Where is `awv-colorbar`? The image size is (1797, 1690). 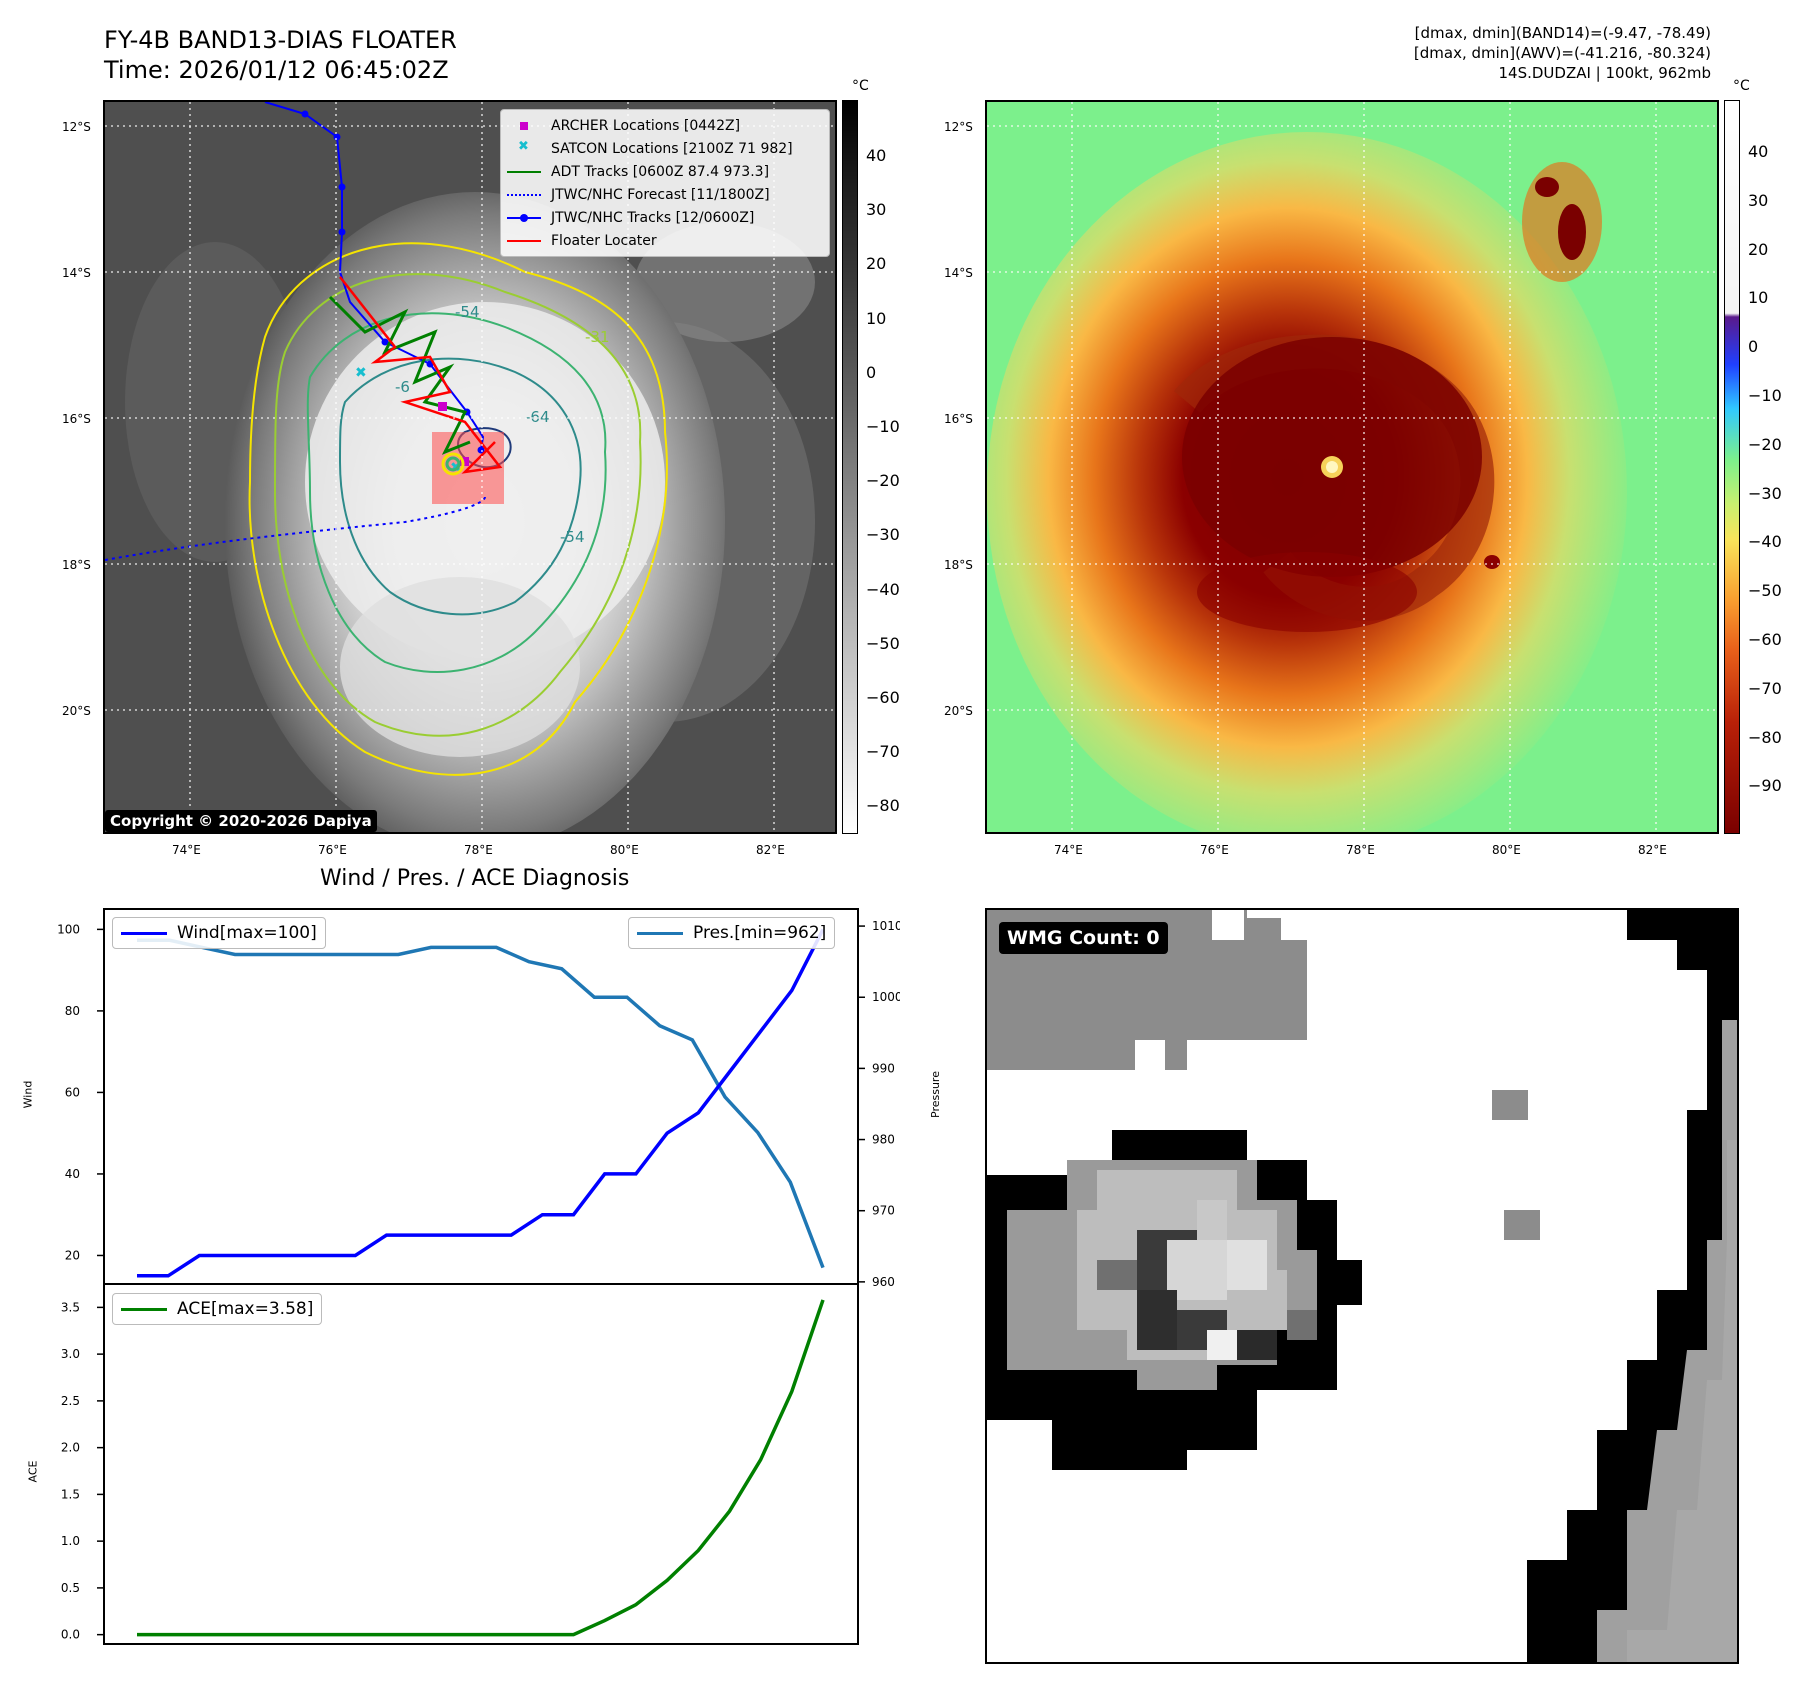 awv-colorbar is located at coordinates (1732, 467).